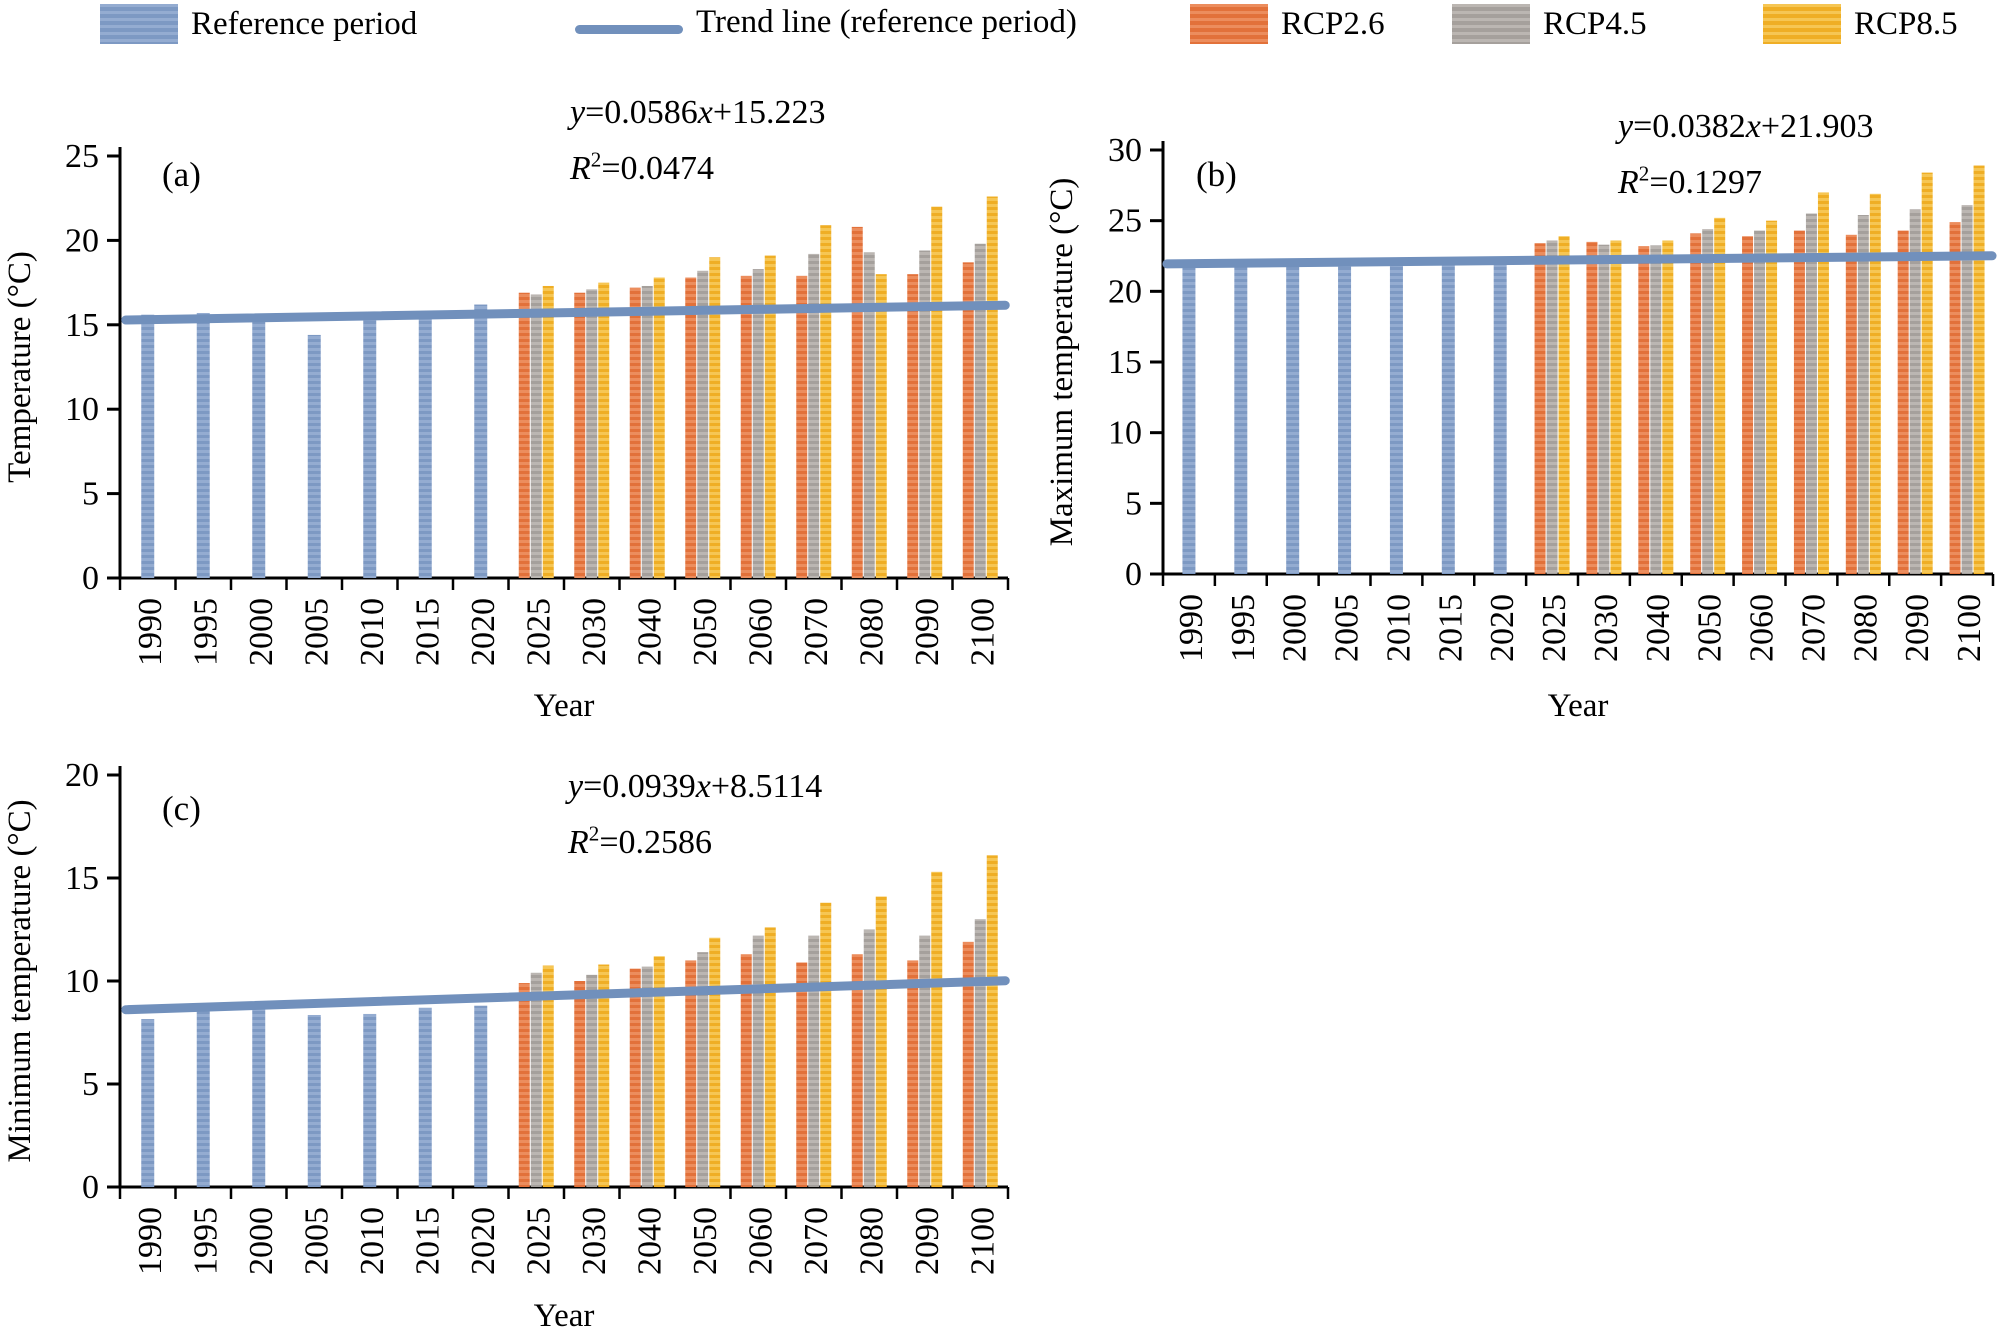 The height and width of the screenshot is (1335, 2000). What do you see at coordinates (316, 1241) in the screenshot?
I see `x-tick-label-c-2005: 2005` at bounding box center [316, 1241].